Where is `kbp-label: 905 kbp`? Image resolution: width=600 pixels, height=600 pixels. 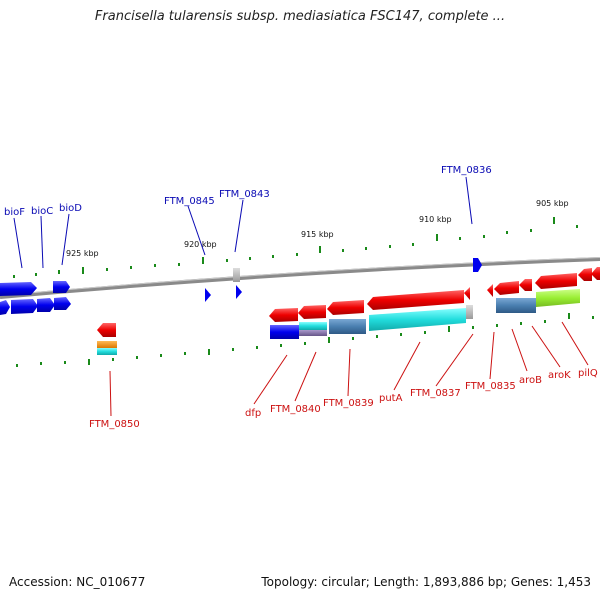
kbp-label: 905 kbp is located at coordinates (552, 203).